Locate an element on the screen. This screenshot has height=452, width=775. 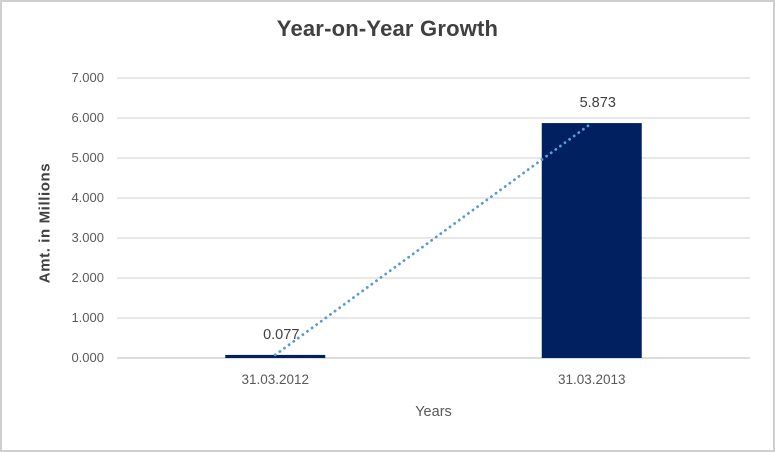
chart-title: Year-on-Year Growth is located at coordinates (387, 28).